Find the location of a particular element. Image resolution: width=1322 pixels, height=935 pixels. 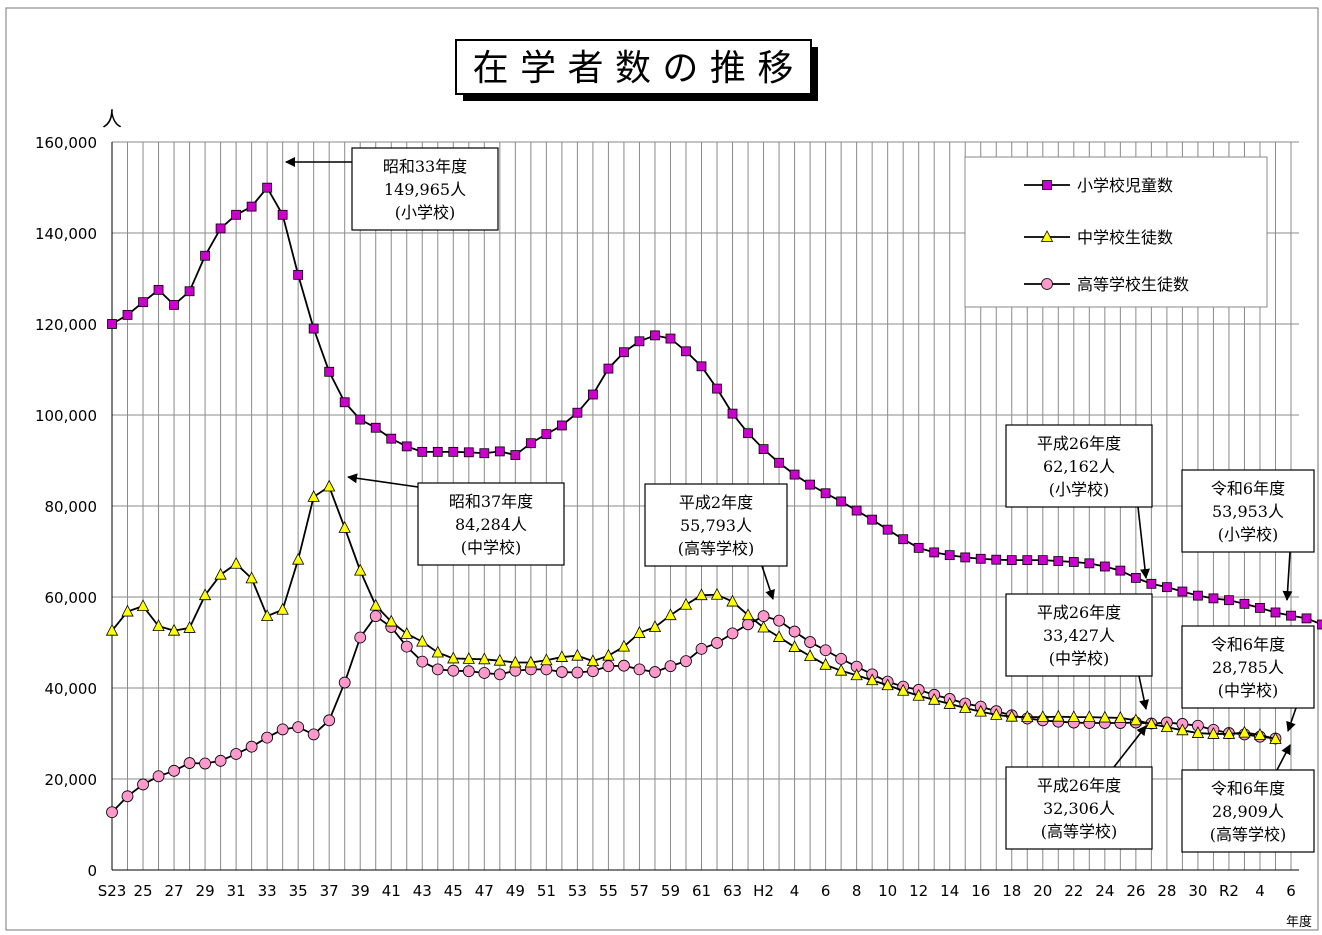

annotation-callout: 令和6年度 28,785人 (中学校) is located at coordinates (1248, 678).